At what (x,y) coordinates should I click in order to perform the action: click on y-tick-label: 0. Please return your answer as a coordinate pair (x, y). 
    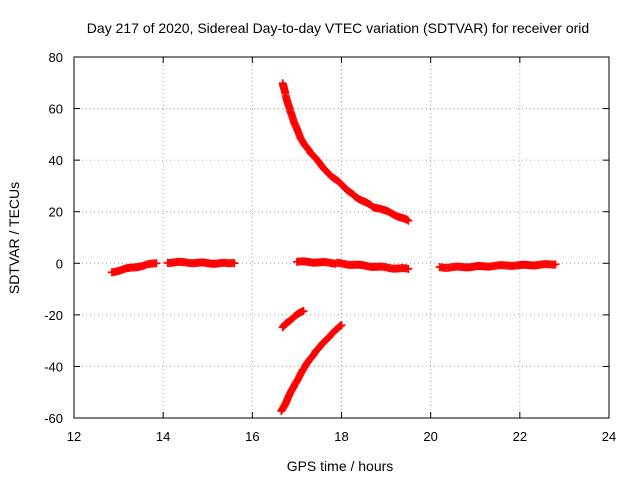
    Looking at the image, I should click on (59, 263).